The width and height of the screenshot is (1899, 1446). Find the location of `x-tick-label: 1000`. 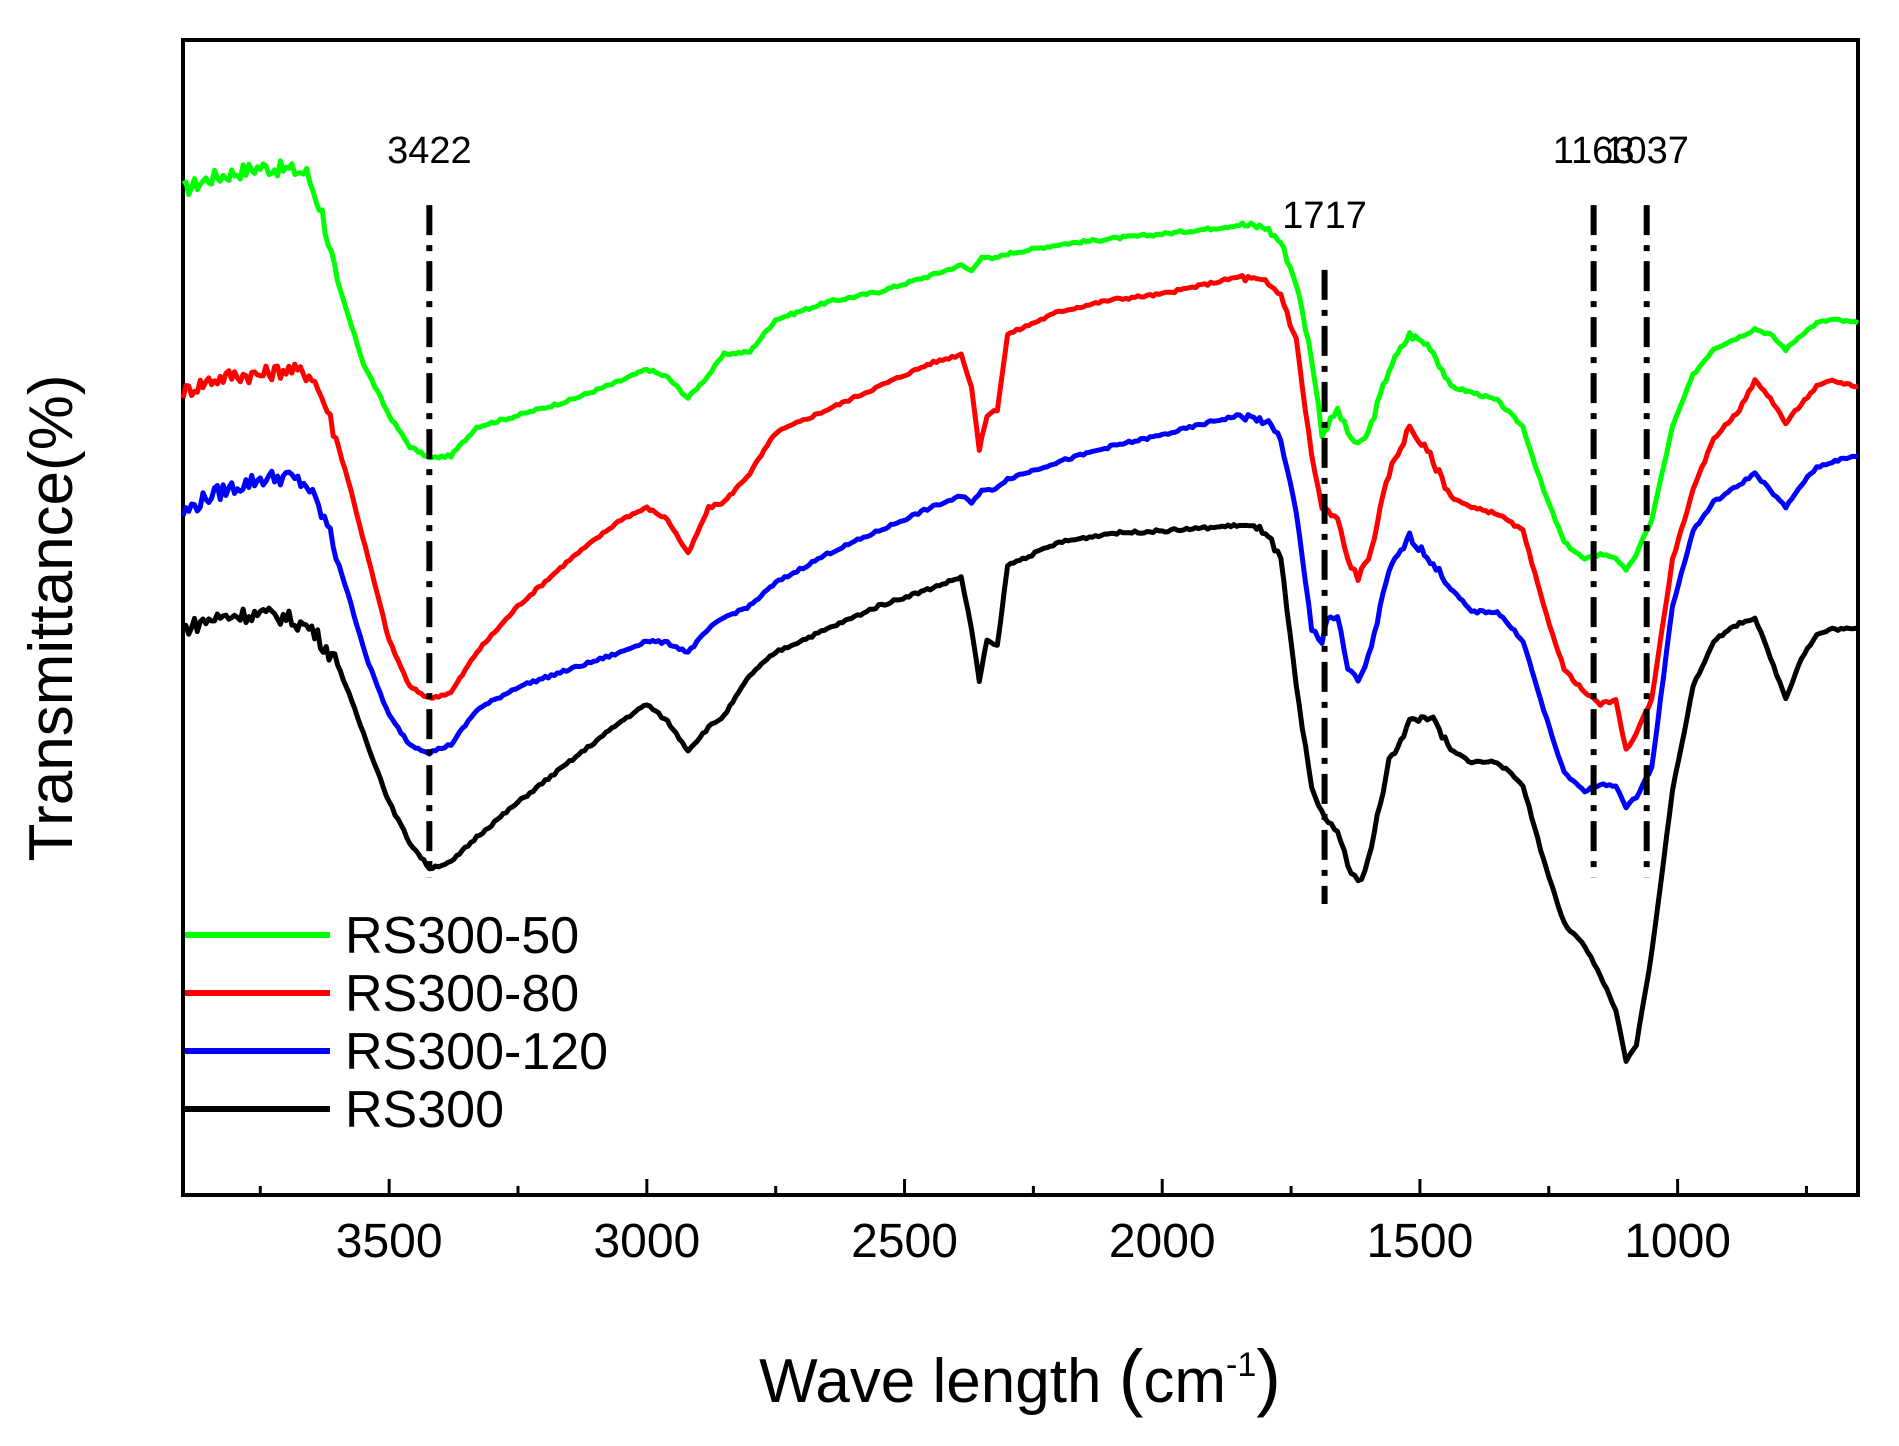

x-tick-label: 1000 is located at coordinates (1677, 1241).